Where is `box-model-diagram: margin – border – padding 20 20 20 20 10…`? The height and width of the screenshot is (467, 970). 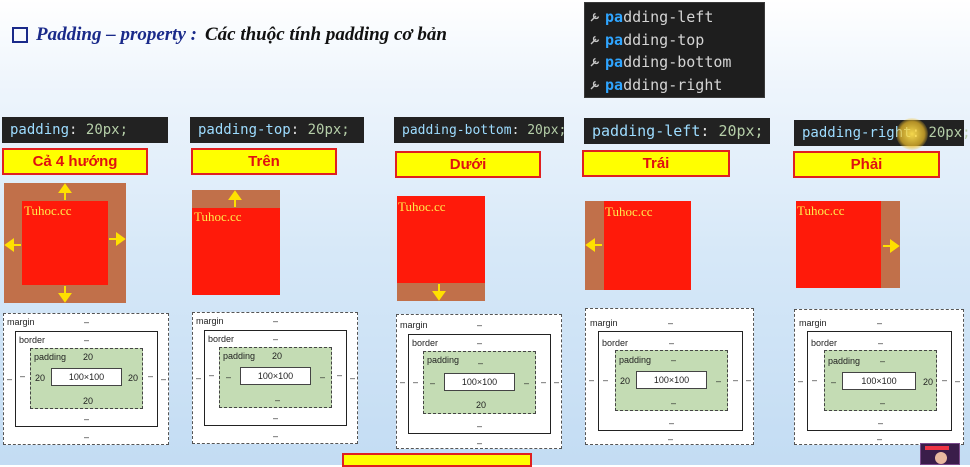
box-model-diagram: margin – border – padding 20 20 20 20 10… is located at coordinates (86, 379).